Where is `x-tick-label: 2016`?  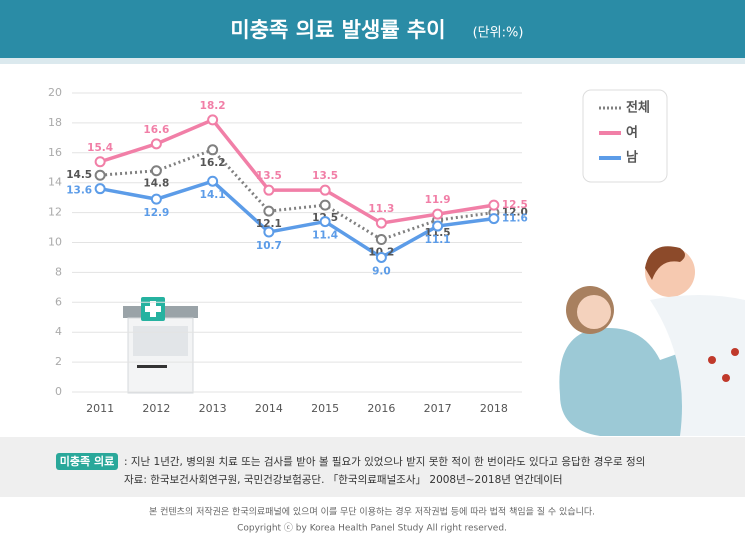 x-tick-label: 2016 is located at coordinates (381, 408).